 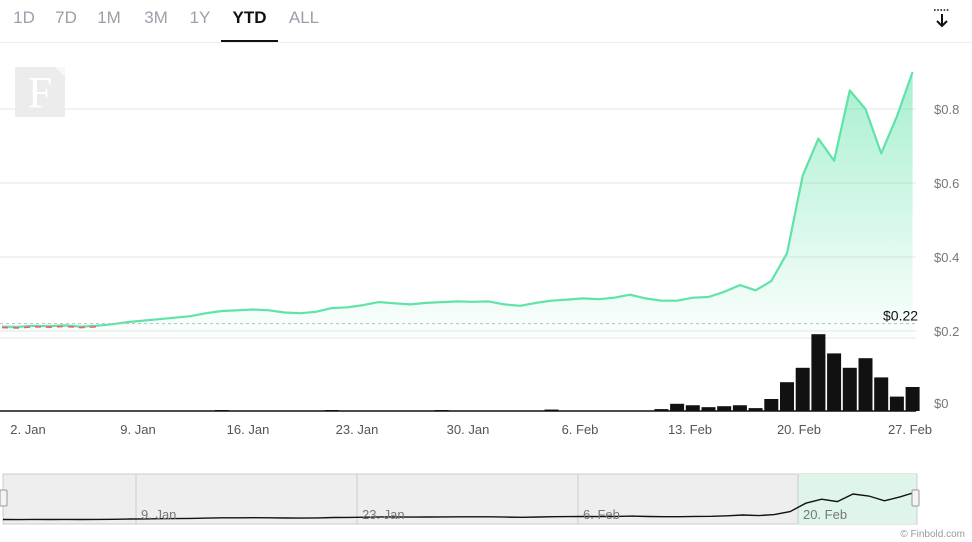 What do you see at coordinates (27, 429) in the screenshot?
I see `x-tick-label: 2. Jan` at bounding box center [27, 429].